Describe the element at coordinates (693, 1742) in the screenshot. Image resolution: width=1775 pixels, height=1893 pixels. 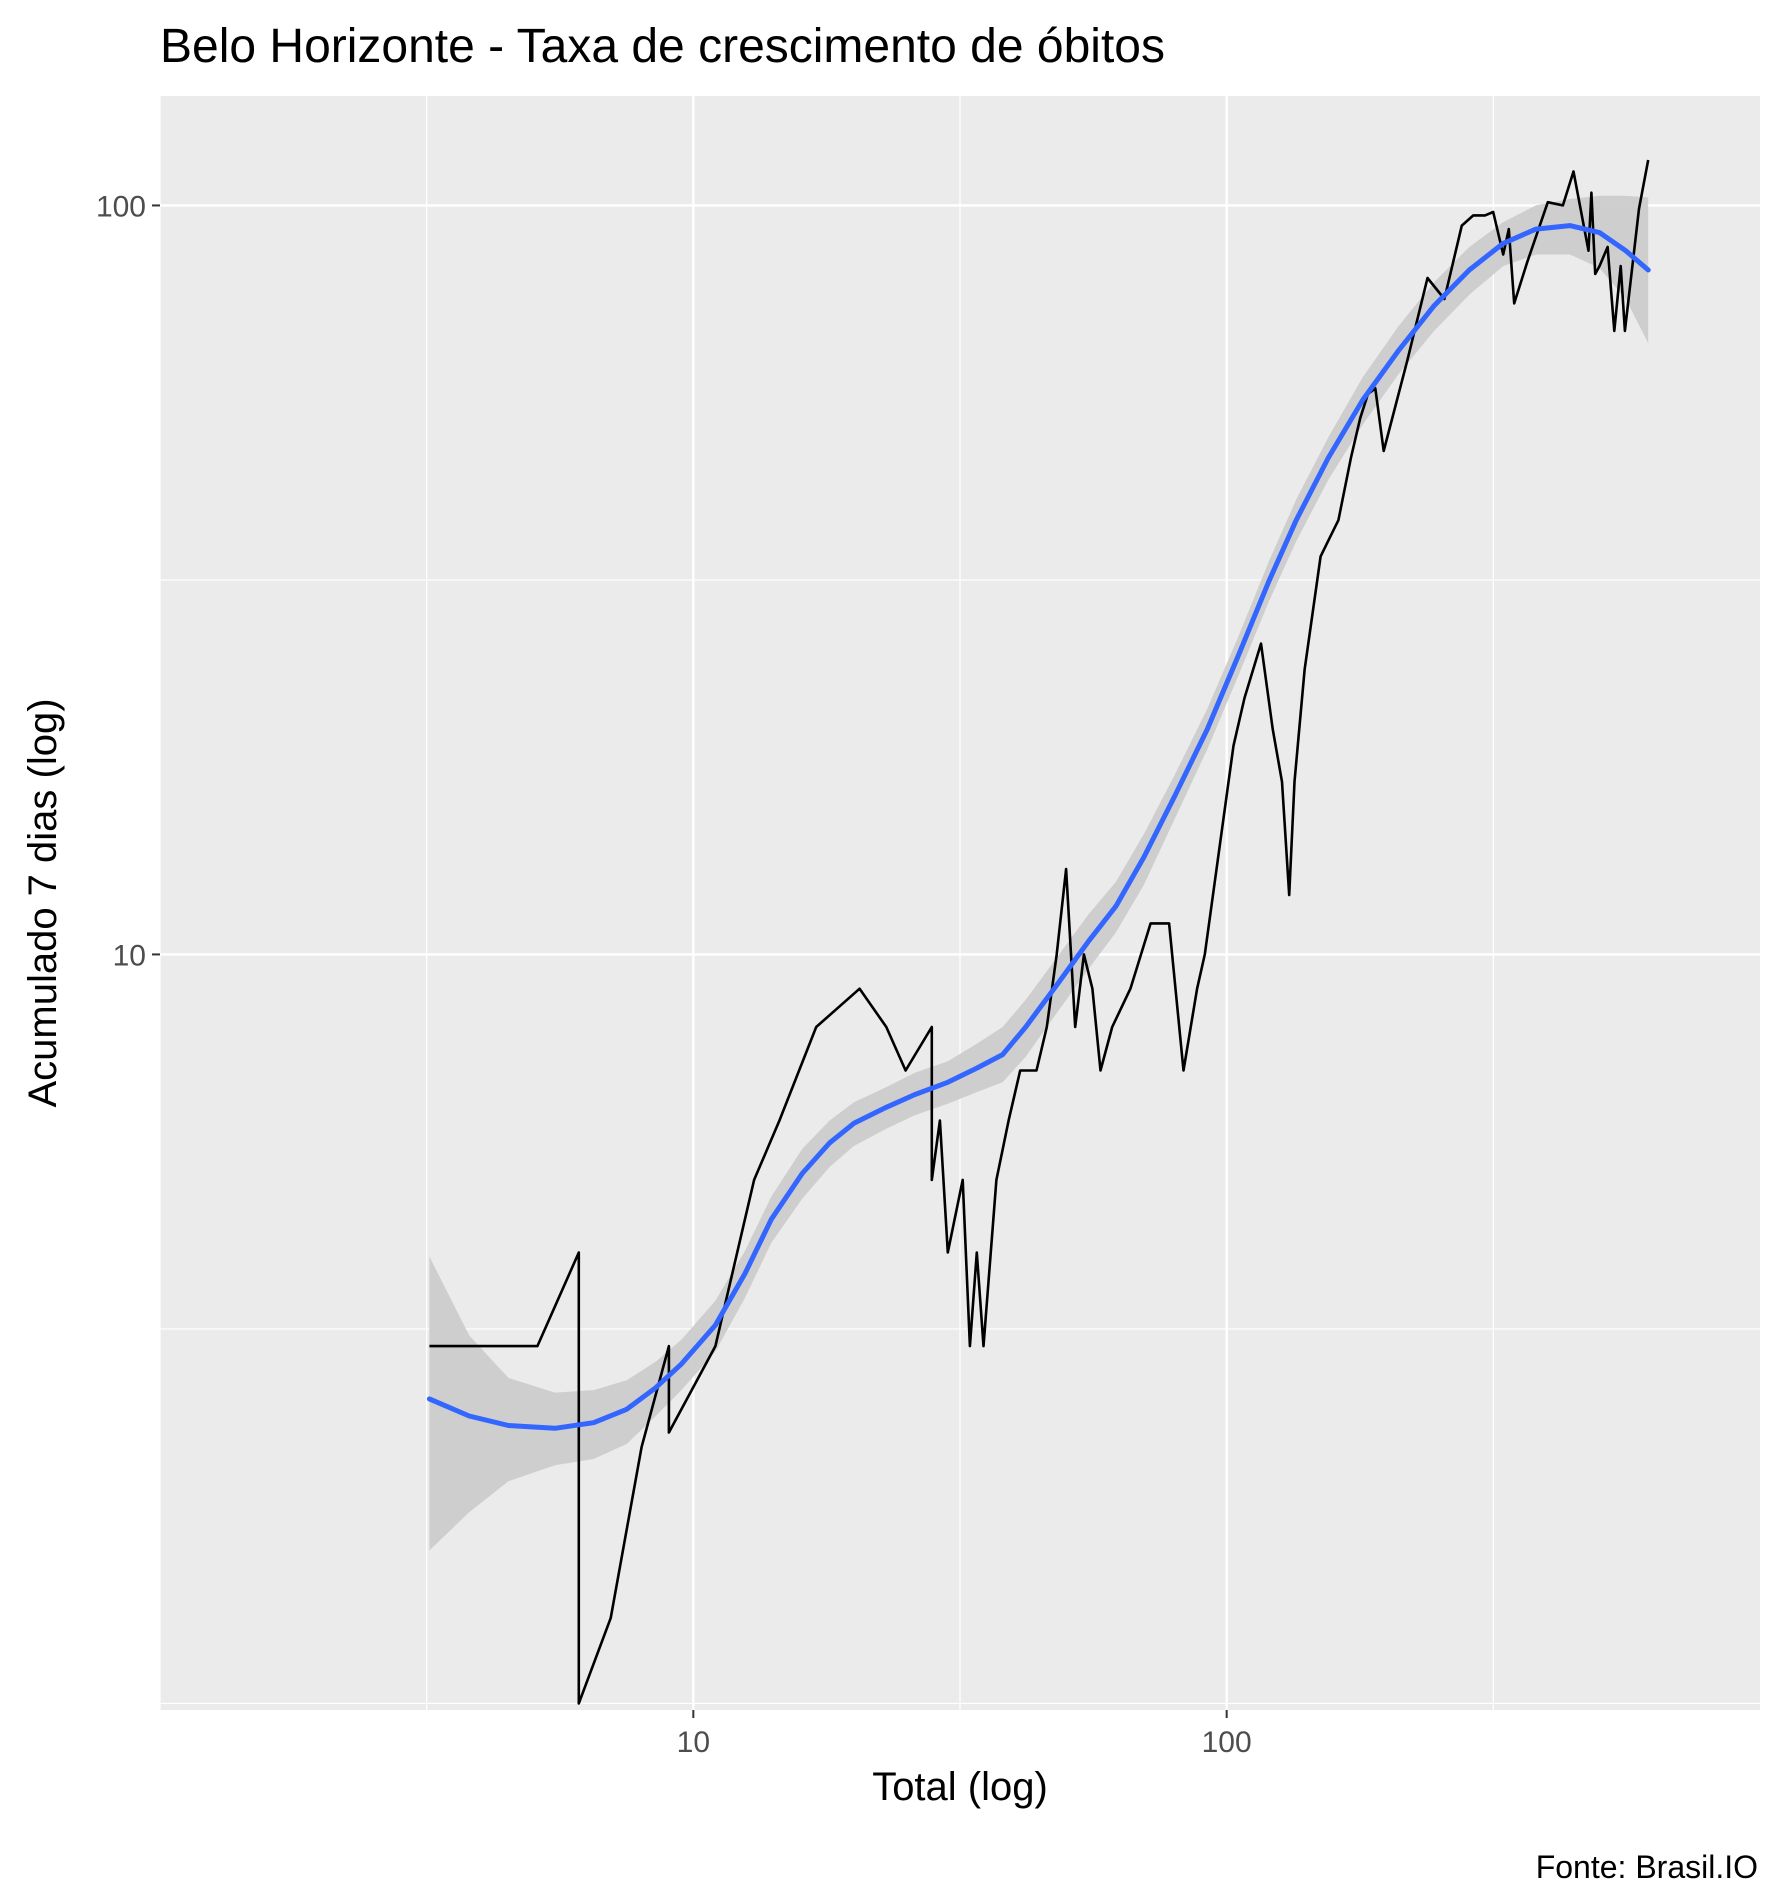
I see `x-tick-label: 10` at that location.